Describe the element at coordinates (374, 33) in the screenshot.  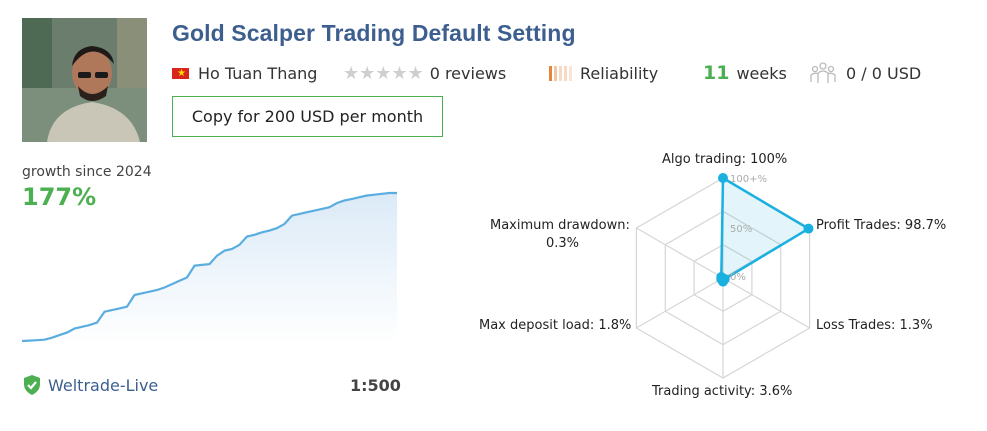
I see `product-title: Gold Scalper Trading Default Setting` at that location.